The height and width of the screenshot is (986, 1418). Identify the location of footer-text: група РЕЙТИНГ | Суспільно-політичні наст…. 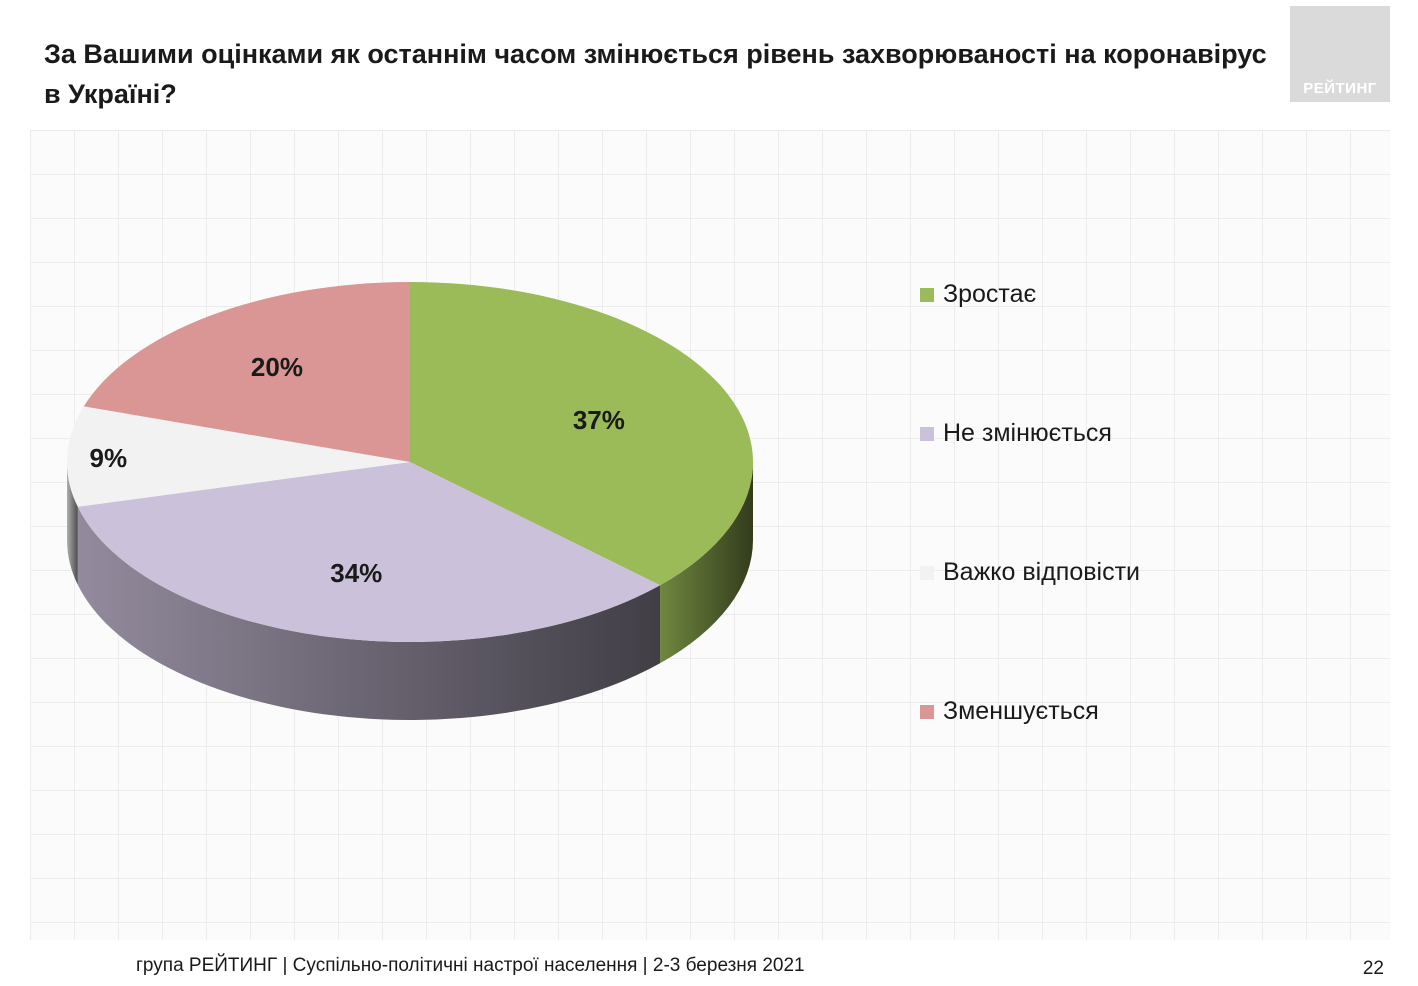
(470, 965).